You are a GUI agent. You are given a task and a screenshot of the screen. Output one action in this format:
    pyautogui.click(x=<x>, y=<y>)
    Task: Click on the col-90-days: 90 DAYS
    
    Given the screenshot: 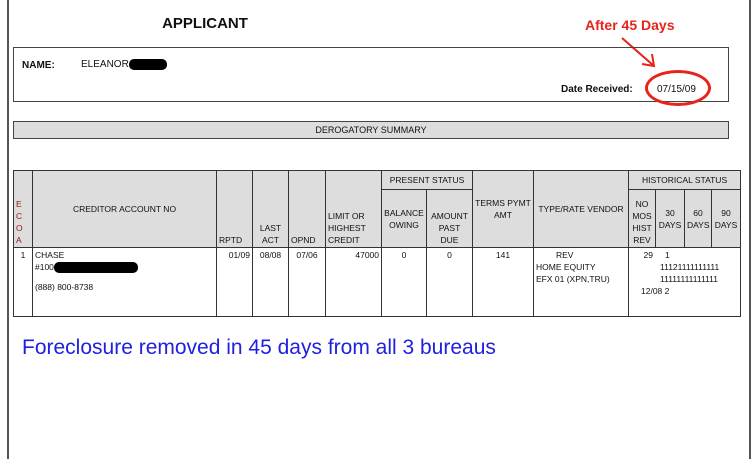 What is the action you would take?
    pyautogui.click(x=726, y=218)
    